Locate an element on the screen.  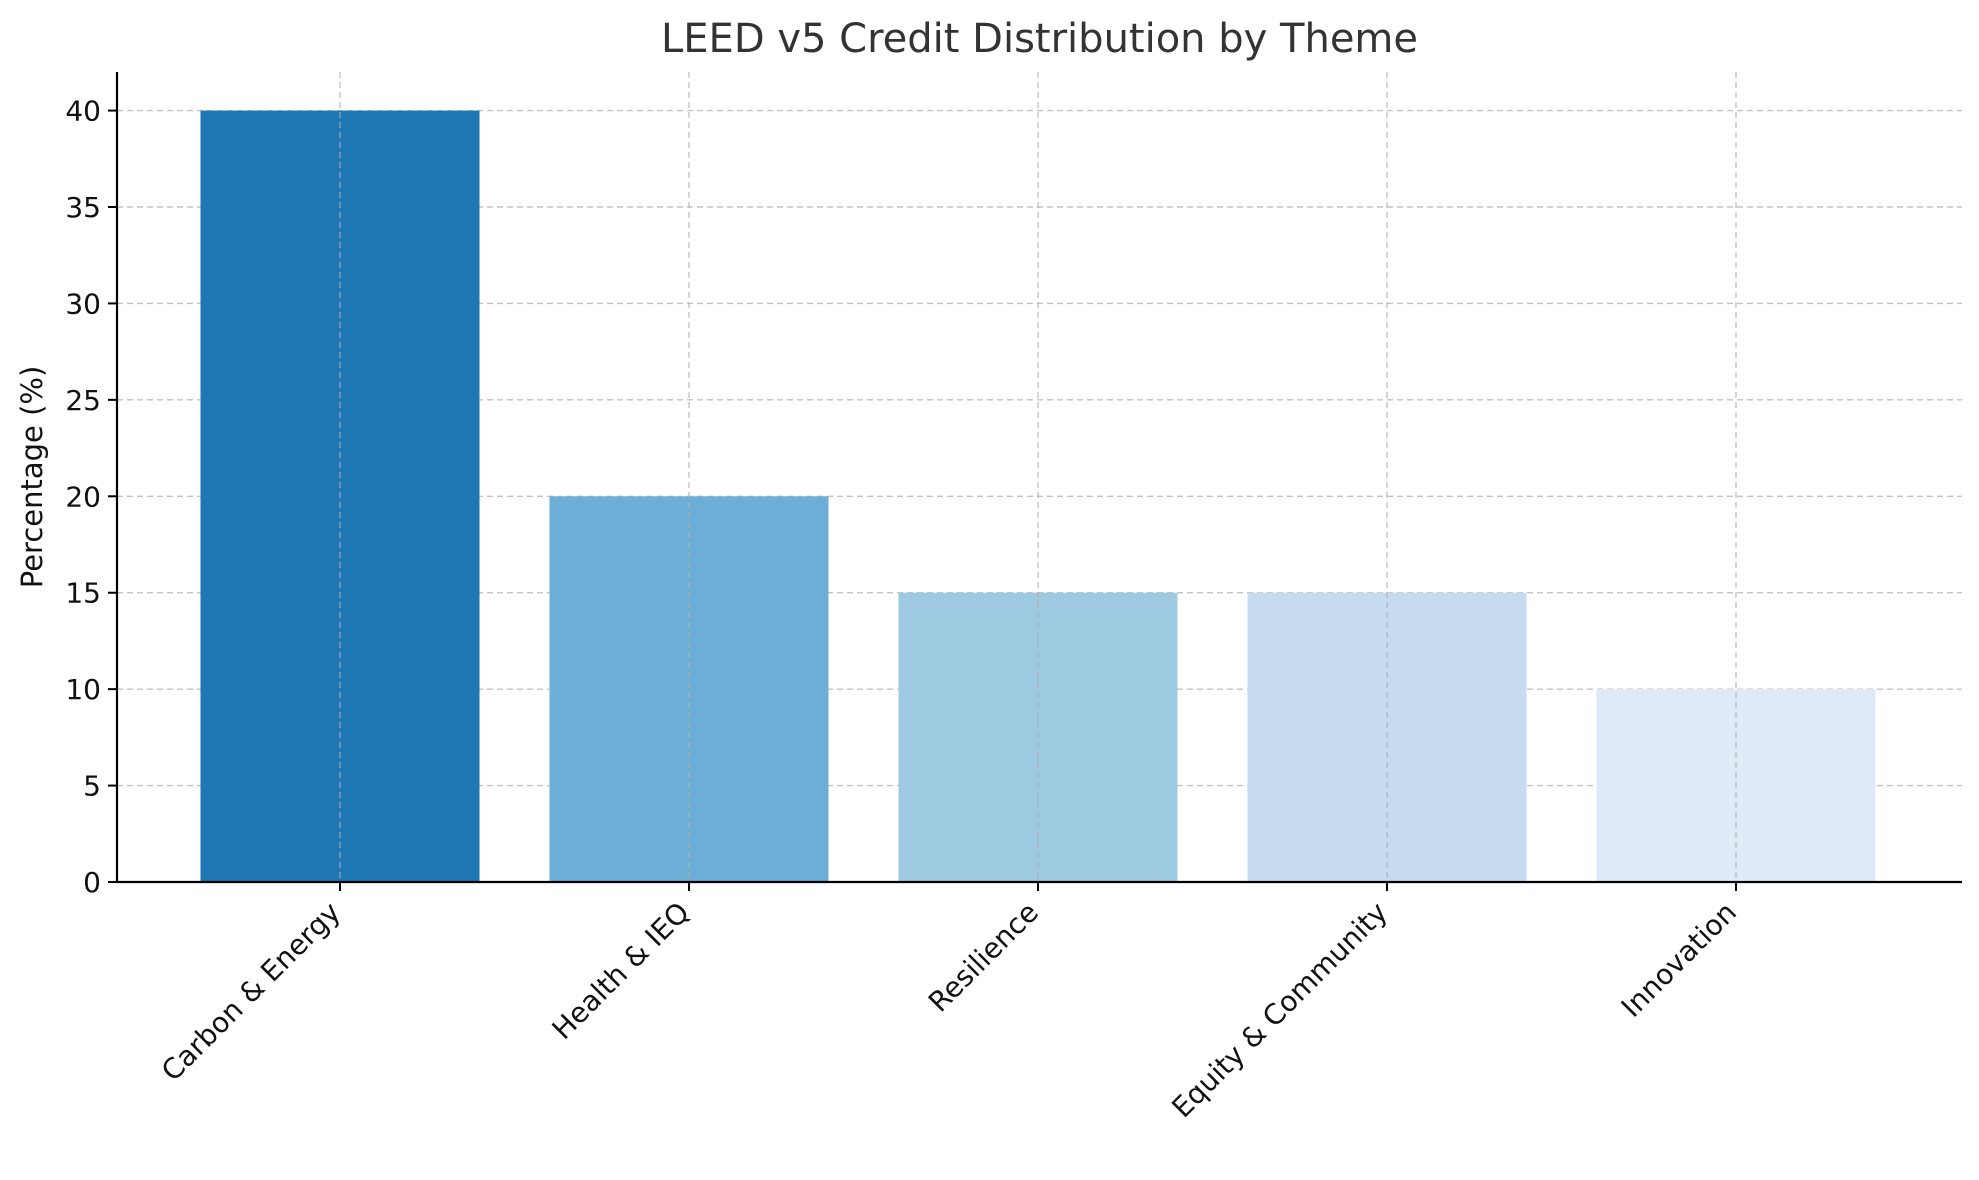
chart-title: LEED v5 Credit Distribution by Theme is located at coordinates (1039, 39).